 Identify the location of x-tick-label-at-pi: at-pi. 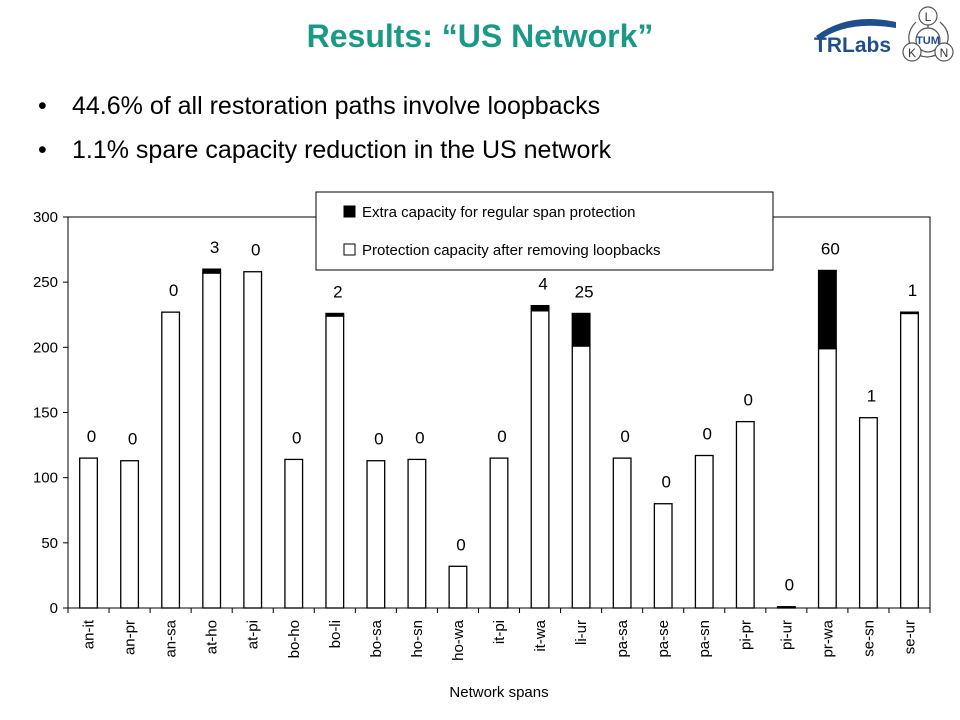
(253, 634).